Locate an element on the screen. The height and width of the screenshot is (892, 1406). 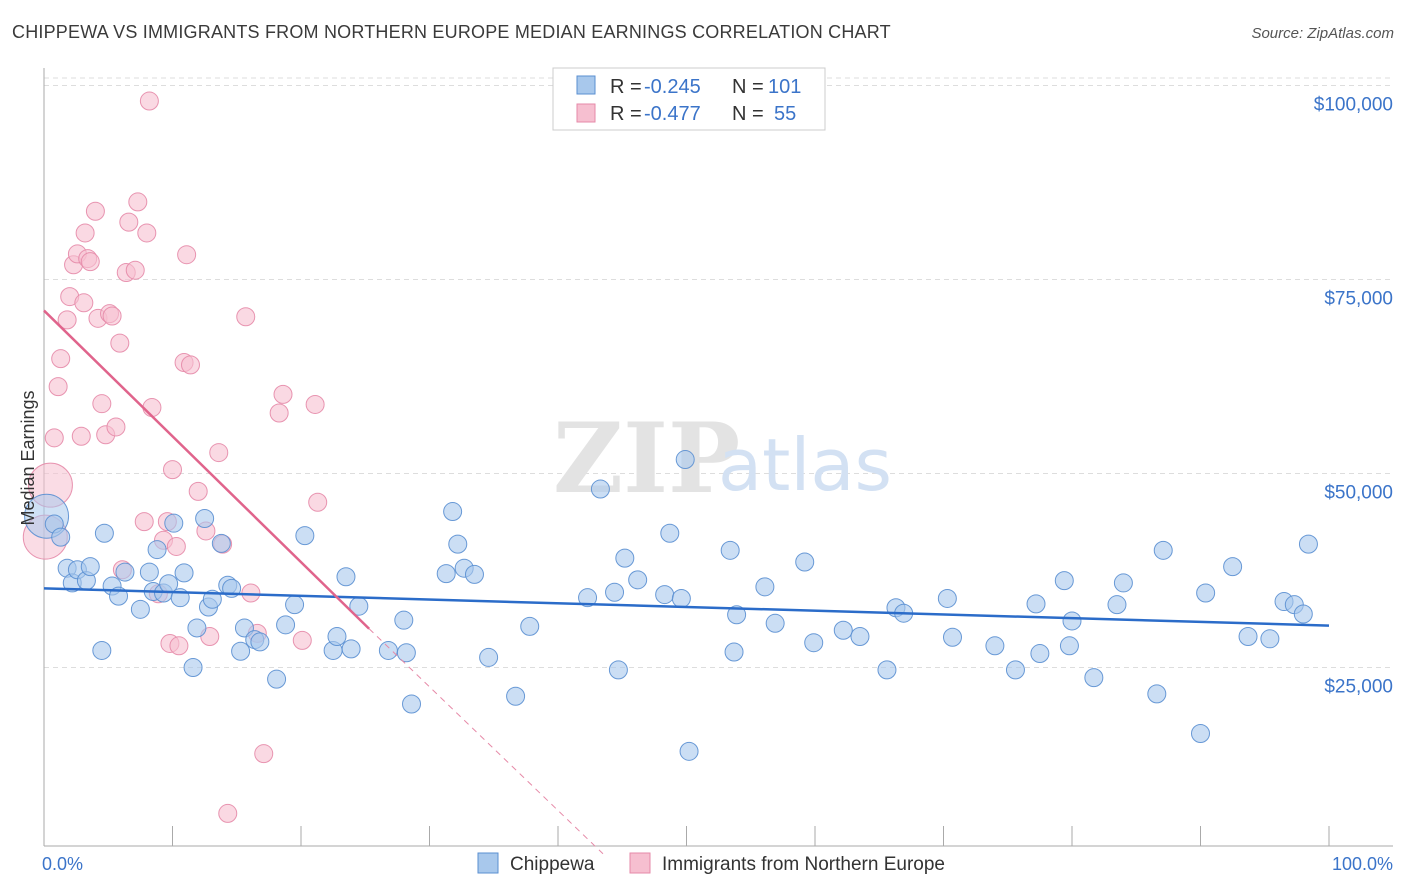
chart-source: Source: ZipAtlas.com is located at coordinates (1322, 33).